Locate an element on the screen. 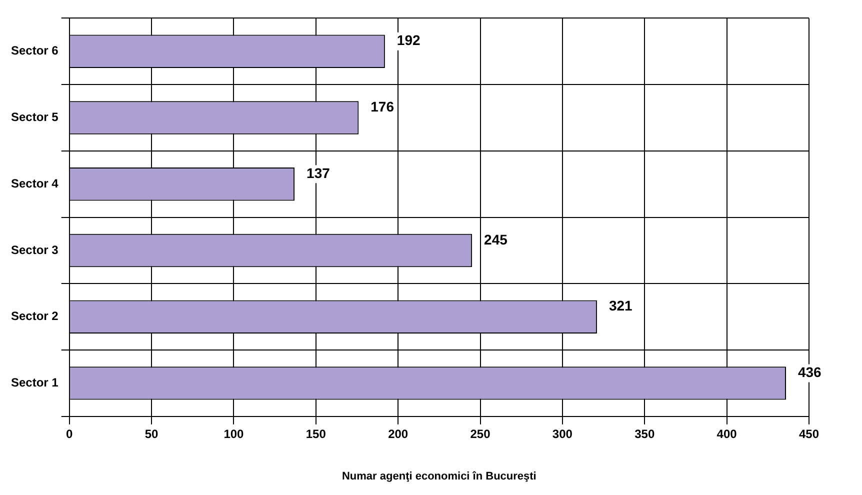 The width and height of the screenshot is (862, 495). x-tick-label: 400 is located at coordinates (727, 433).